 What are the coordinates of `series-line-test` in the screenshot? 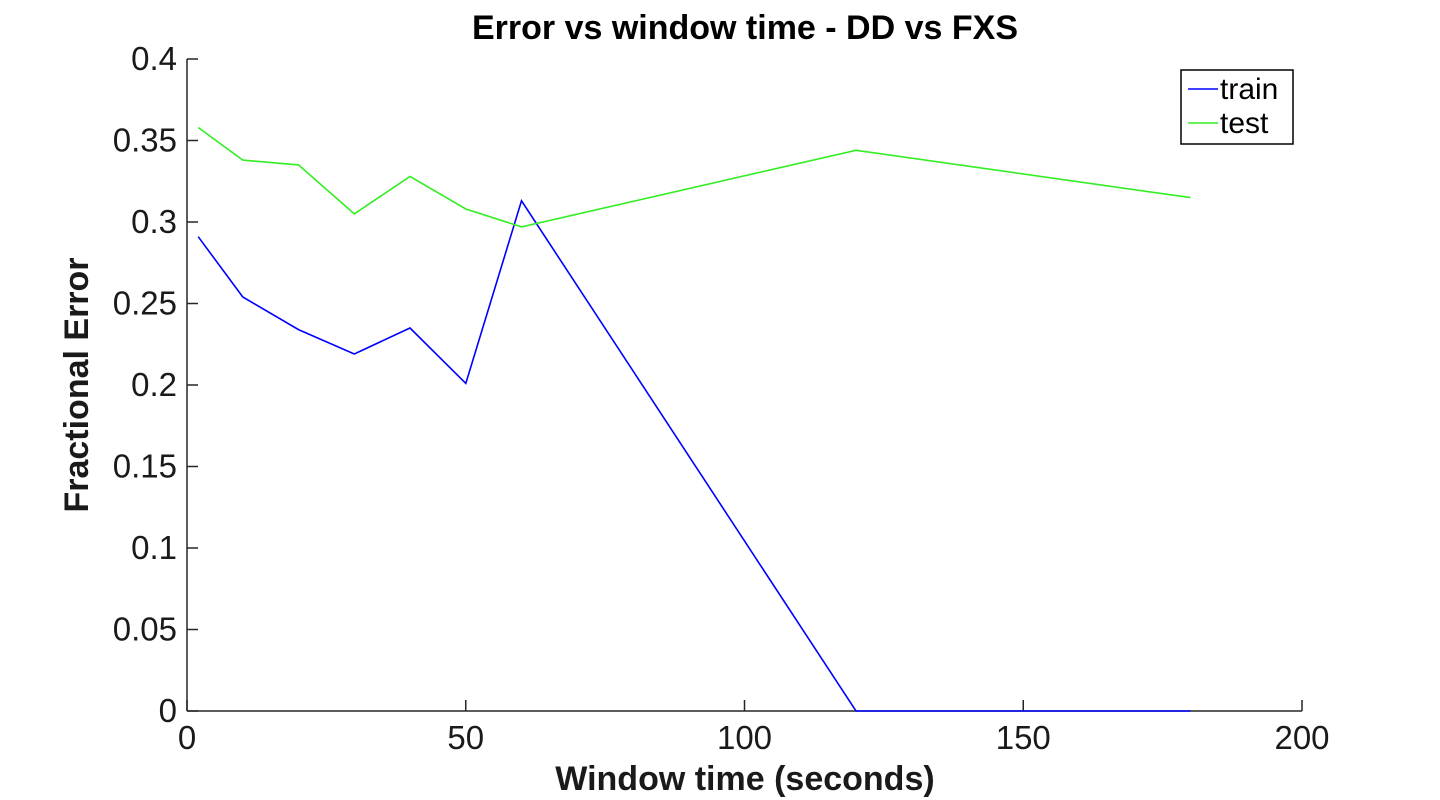 It's located at (694, 177).